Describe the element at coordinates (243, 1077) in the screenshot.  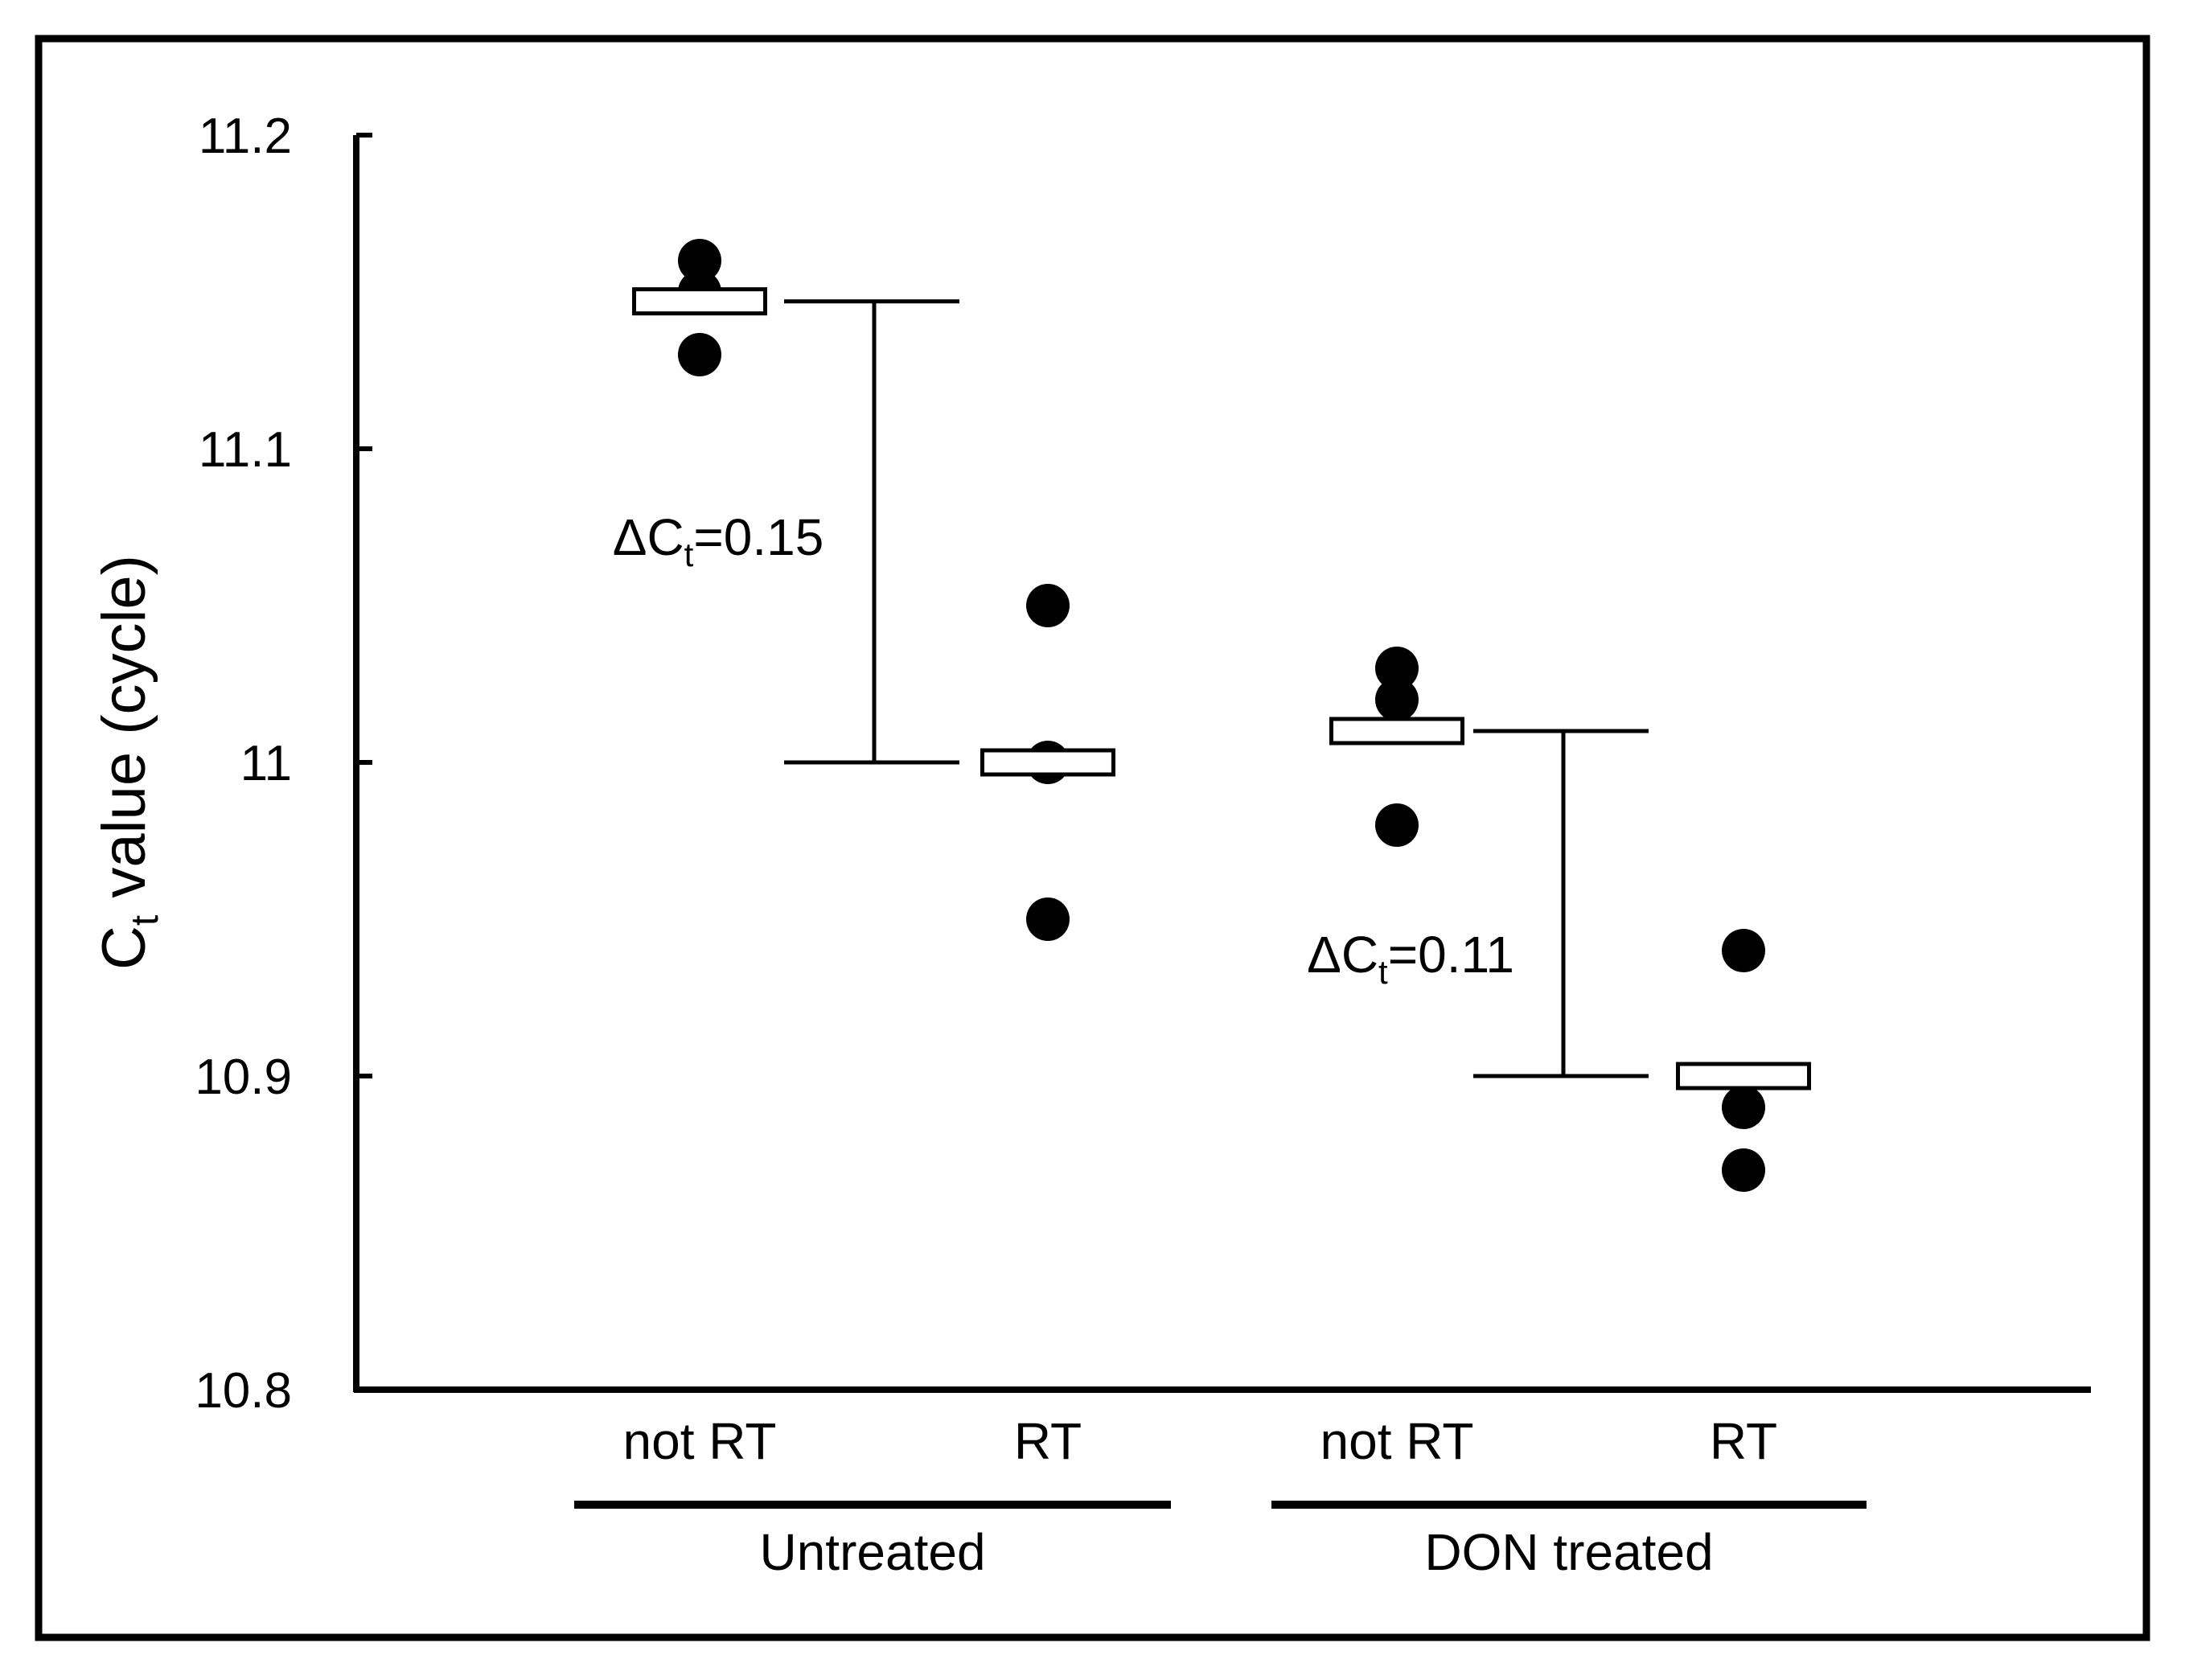
I see `y-tick-label: 10.9` at that location.